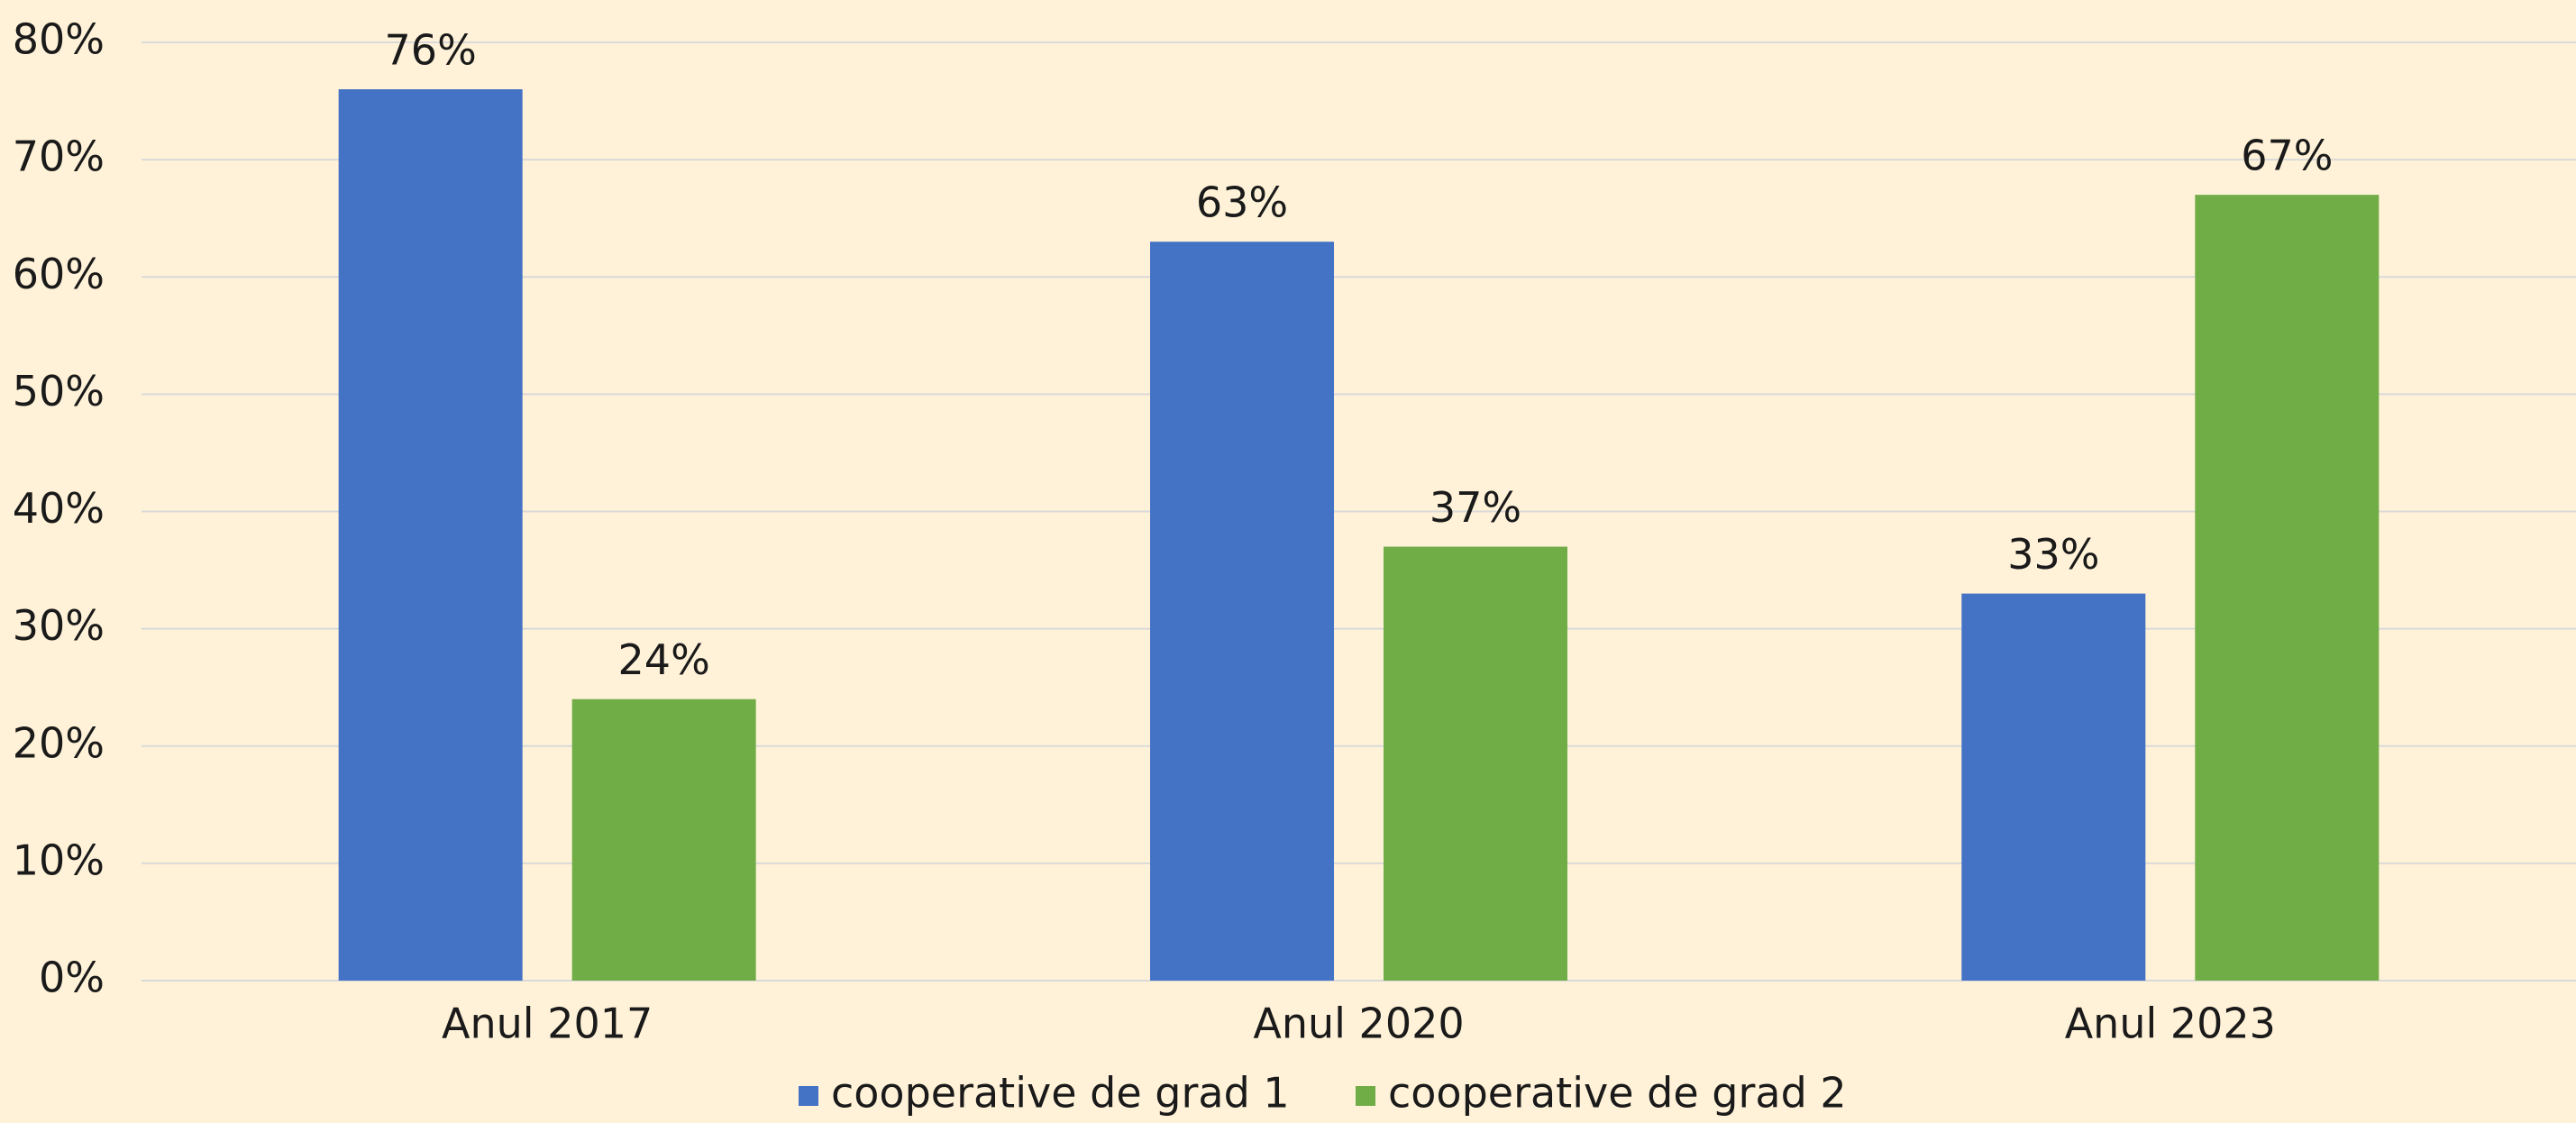  I want to click on x-tick-label: Anul 2017, so click(547, 1024).